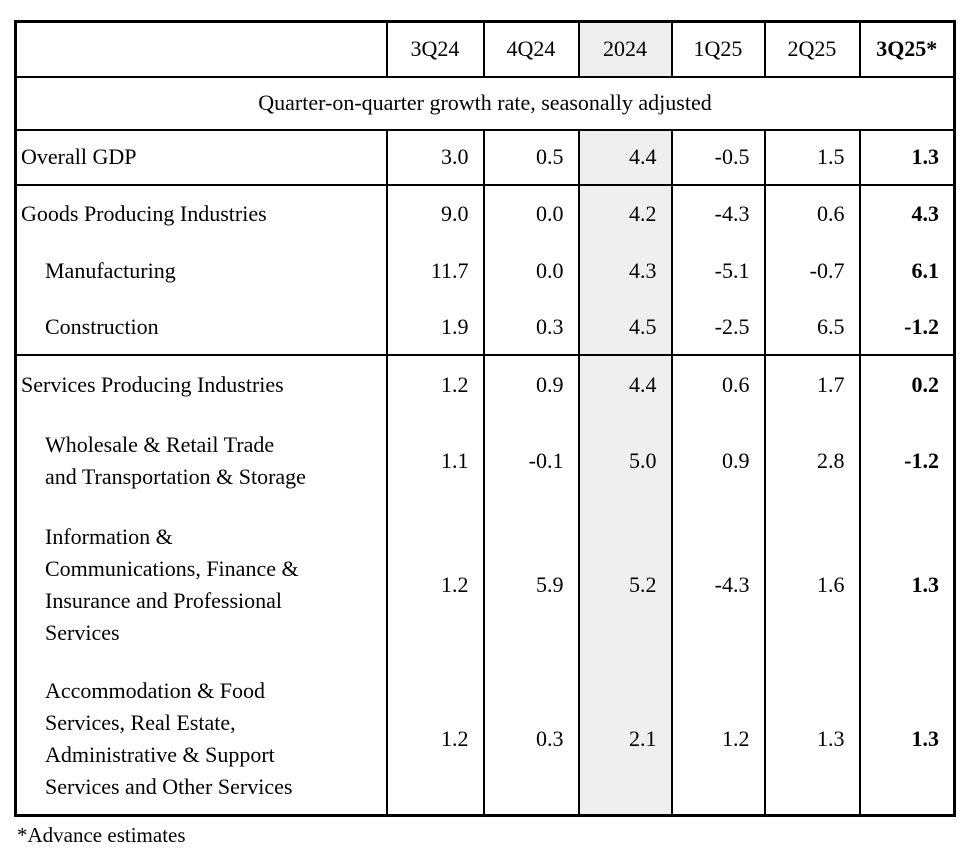 The height and width of the screenshot is (859, 960). Describe the element at coordinates (155, 690) in the screenshot. I see `row-label-text: Accommodation & Food` at that location.